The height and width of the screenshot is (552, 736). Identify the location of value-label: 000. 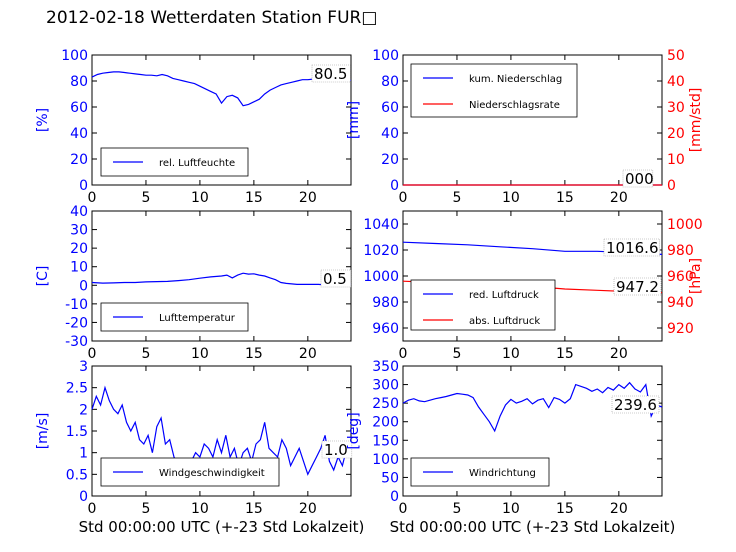
(639, 179).